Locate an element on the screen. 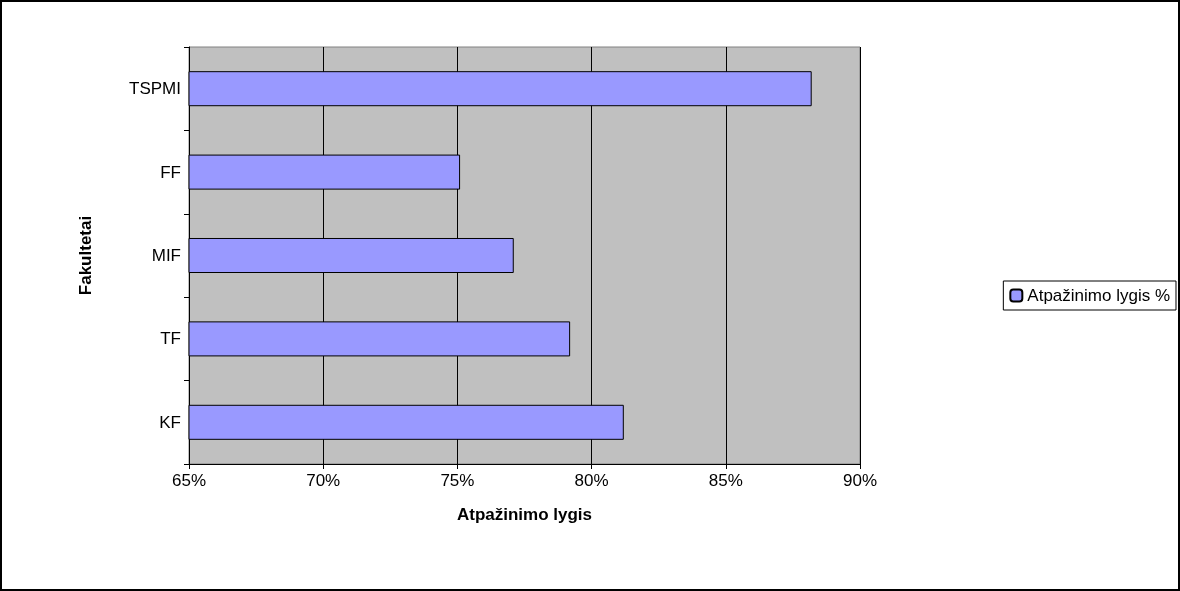 The width and height of the screenshot is (1180, 591). y-tick-label: TSPMI is located at coordinates (155, 89).